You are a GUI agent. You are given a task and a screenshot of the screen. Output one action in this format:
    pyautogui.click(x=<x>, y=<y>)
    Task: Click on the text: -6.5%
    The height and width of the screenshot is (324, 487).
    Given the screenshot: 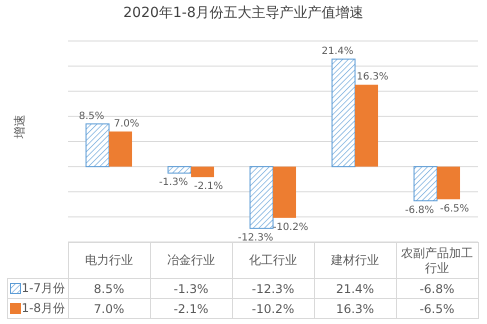 What is the action you would take?
    pyautogui.click(x=455, y=208)
    